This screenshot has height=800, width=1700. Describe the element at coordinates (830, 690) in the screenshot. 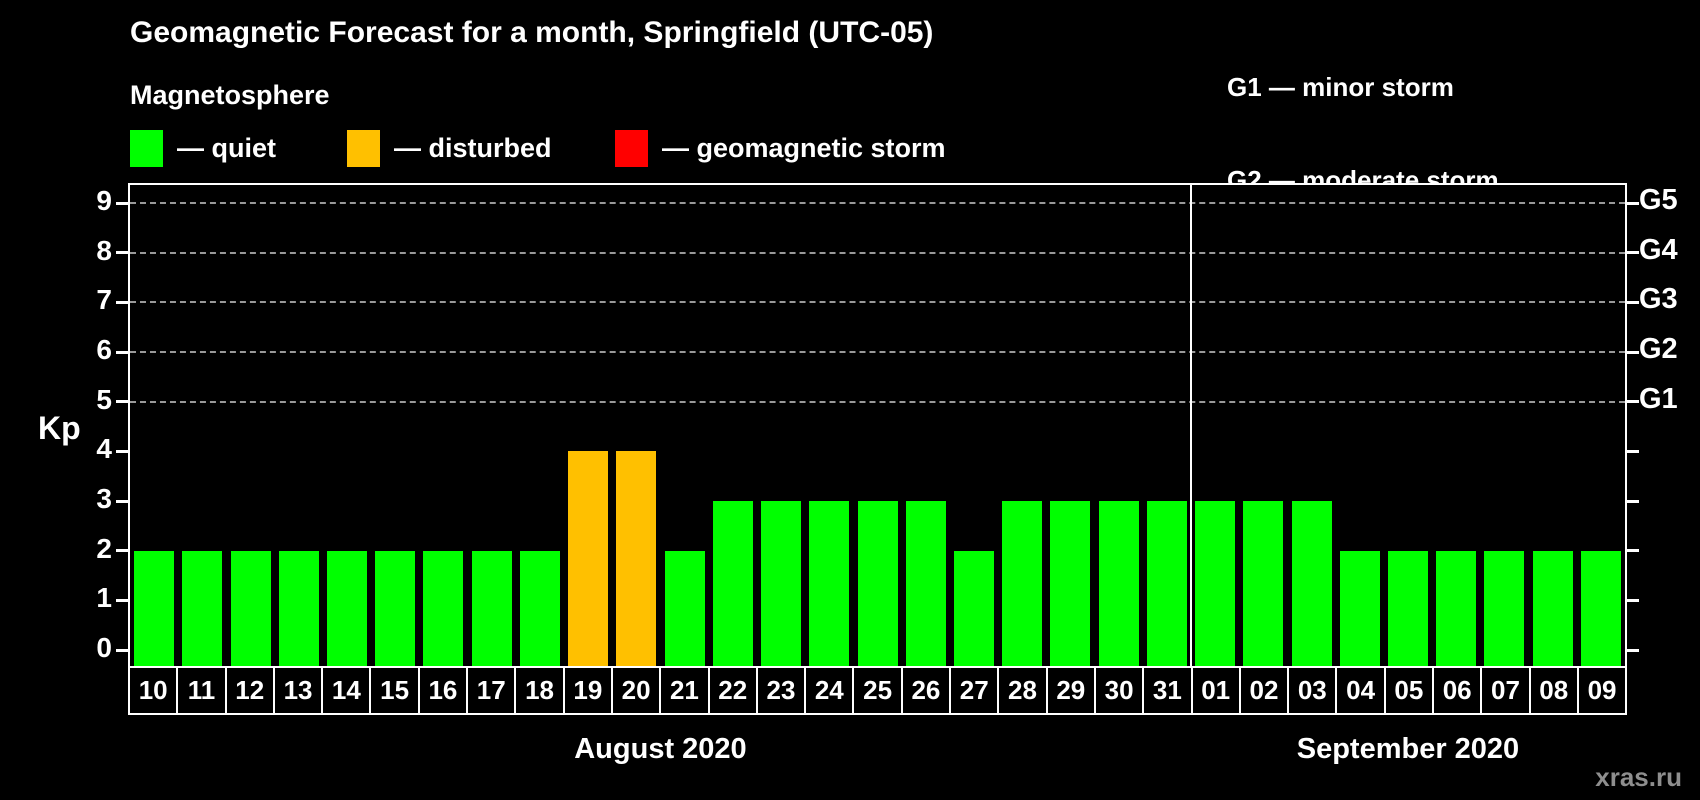

I see `day-label-24: 24` at that location.